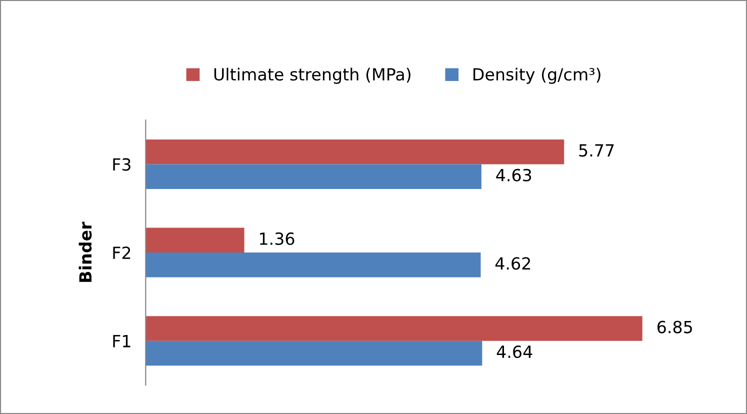 Image resolution: width=747 pixels, height=414 pixels. I want to click on data-label: 4.63, so click(514, 175).